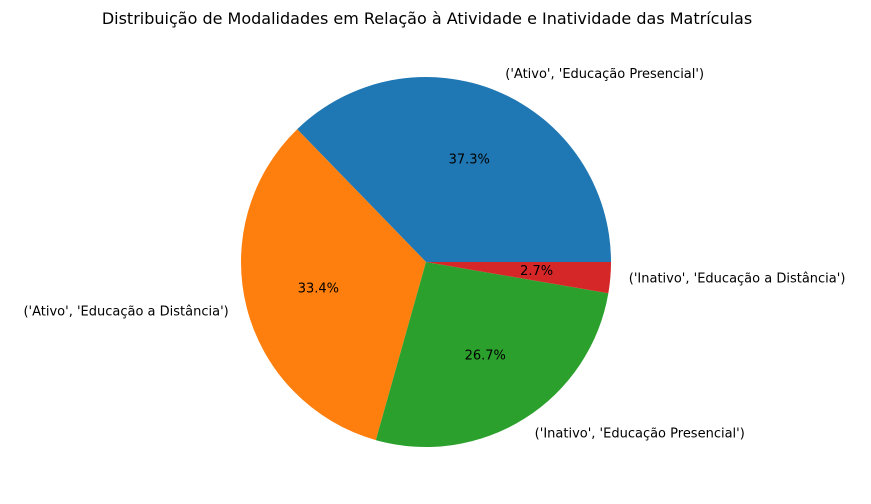  Describe the element at coordinates (737, 279) in the screenshot. I see `pie-slice-label-3: ('Inativo', 'Educação a Distância')` at that location.